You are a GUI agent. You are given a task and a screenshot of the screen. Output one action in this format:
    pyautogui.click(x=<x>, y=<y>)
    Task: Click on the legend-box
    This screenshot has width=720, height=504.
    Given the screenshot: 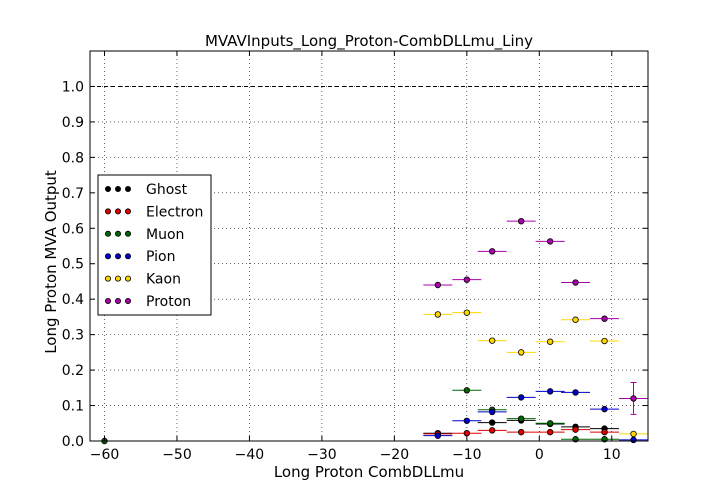 What is the action you would take?
    pyautogui.click(x=154, y=245)
    